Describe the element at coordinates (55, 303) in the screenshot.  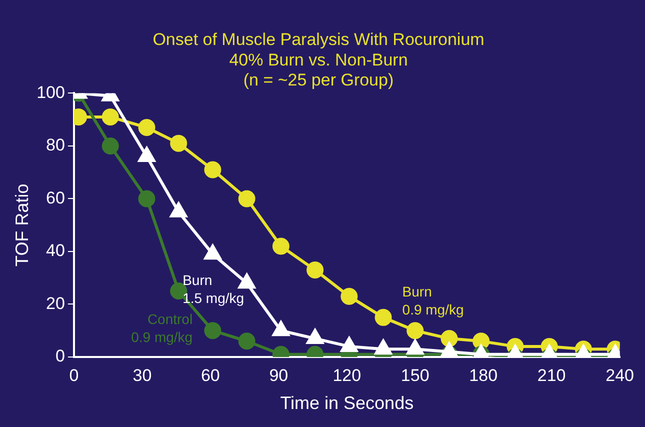
I see `y-tick-label: 20` at that location.